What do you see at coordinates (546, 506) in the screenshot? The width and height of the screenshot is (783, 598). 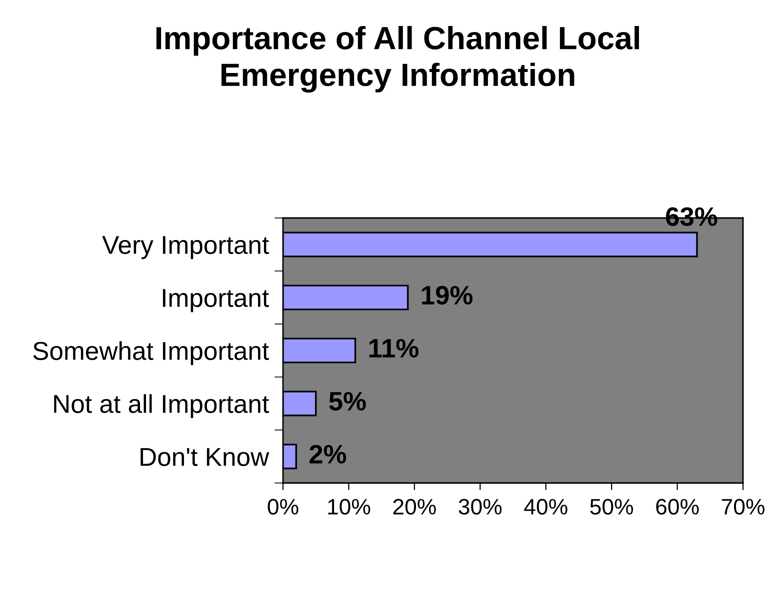 I see `x-tick-label: 40%` at bounding box center [546, 506].